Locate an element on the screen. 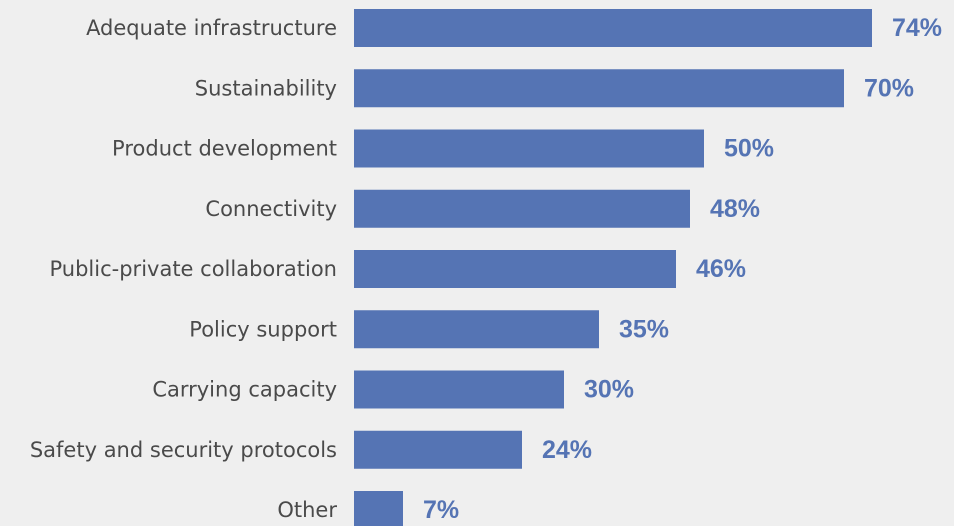 This screenshot has width=954, height=526. value-label: 48% is located at coordinates (735, 209).